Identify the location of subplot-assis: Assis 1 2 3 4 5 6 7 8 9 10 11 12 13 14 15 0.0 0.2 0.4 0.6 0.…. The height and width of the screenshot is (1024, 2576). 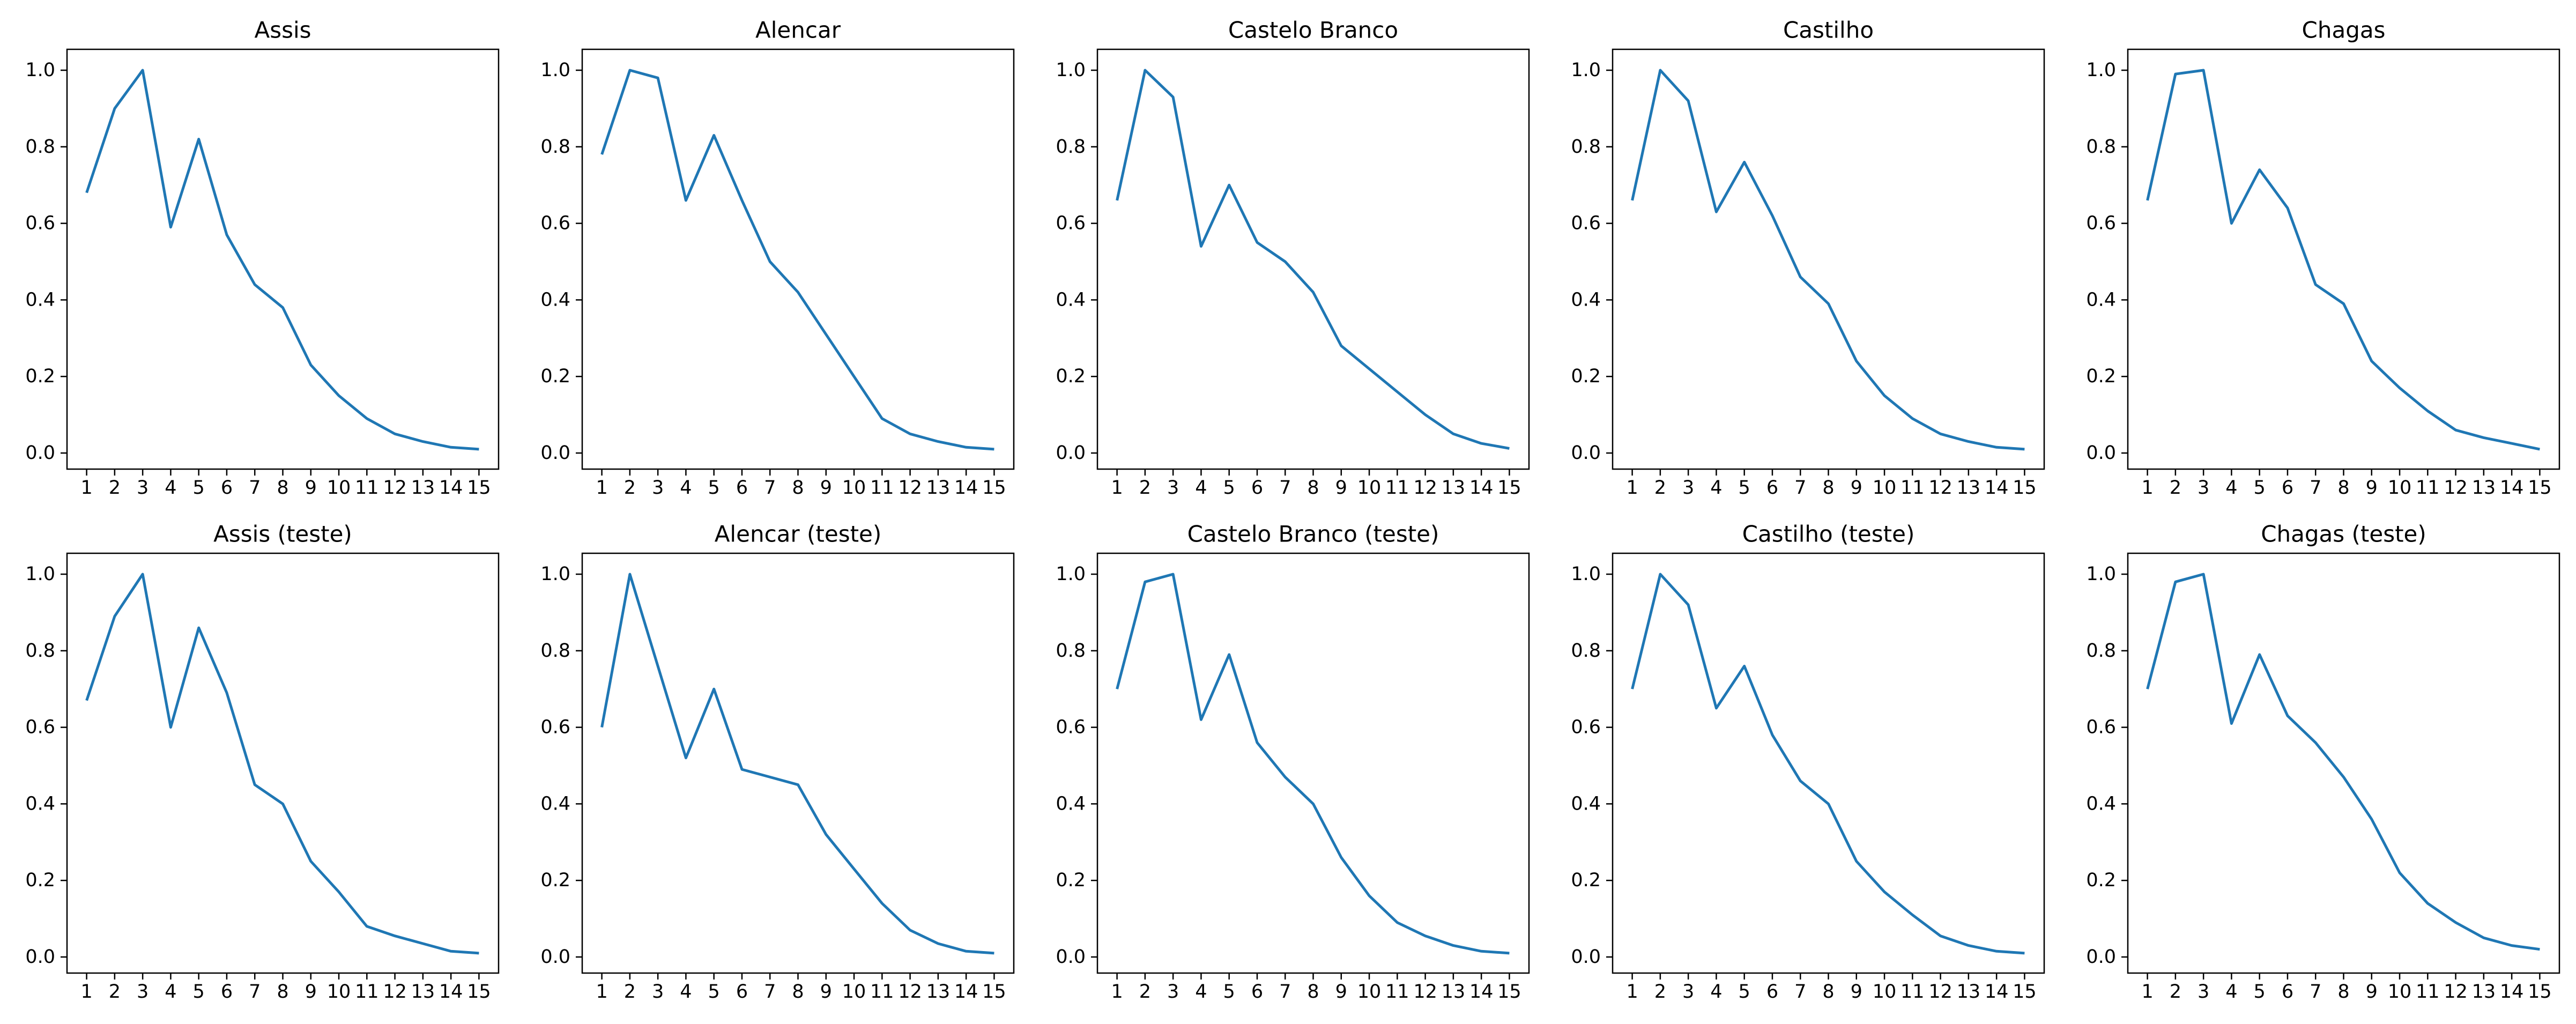
(257, 256).